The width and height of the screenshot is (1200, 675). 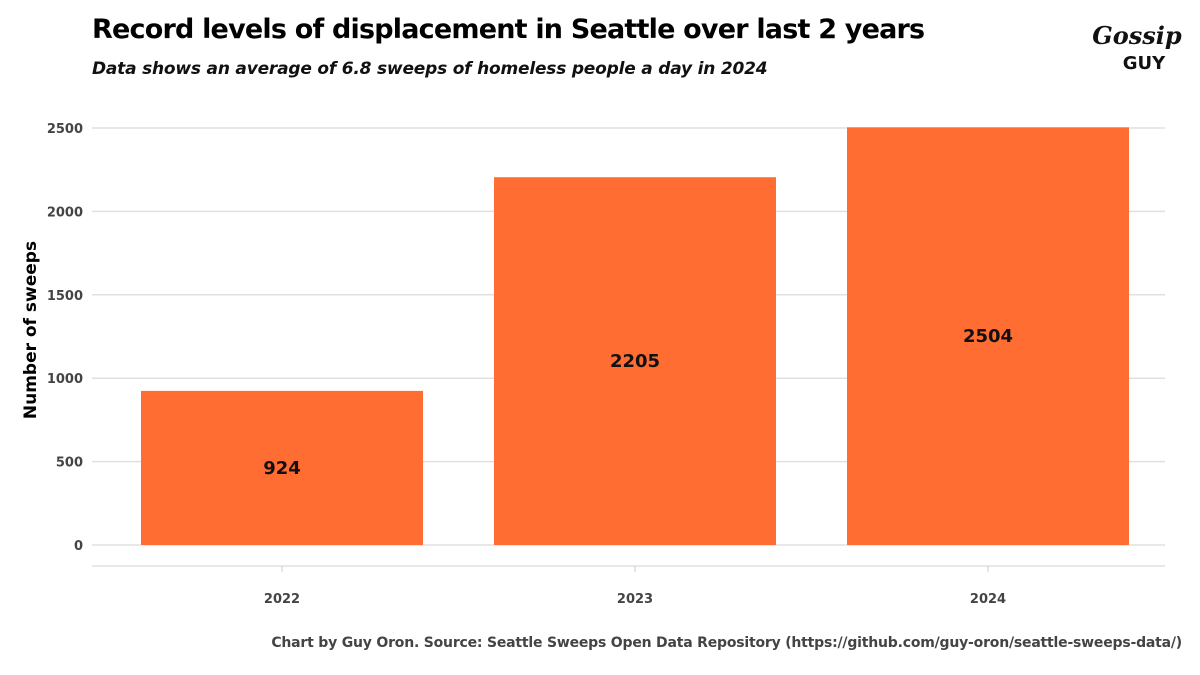 I want to click on data-label: 924, so click(x=282, y=468).